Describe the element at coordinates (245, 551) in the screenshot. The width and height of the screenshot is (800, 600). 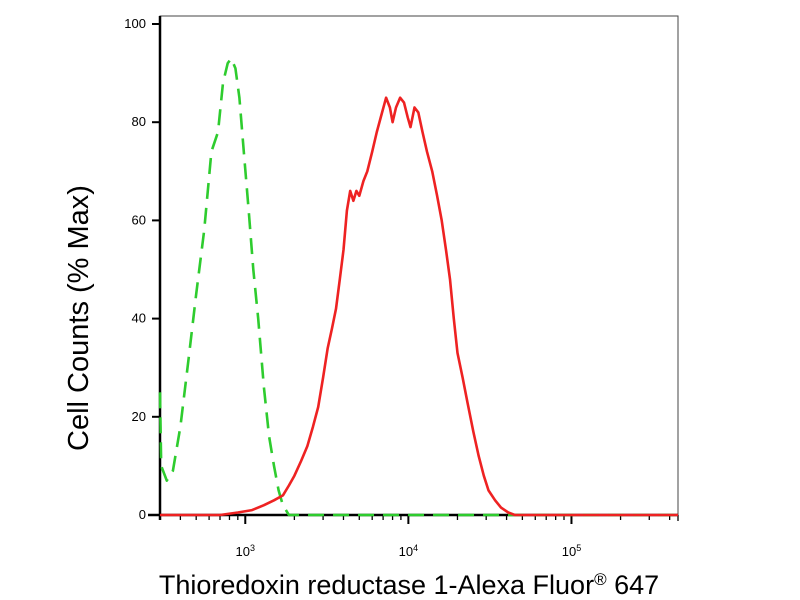
I see `x-tick-label: 10³` at that location.